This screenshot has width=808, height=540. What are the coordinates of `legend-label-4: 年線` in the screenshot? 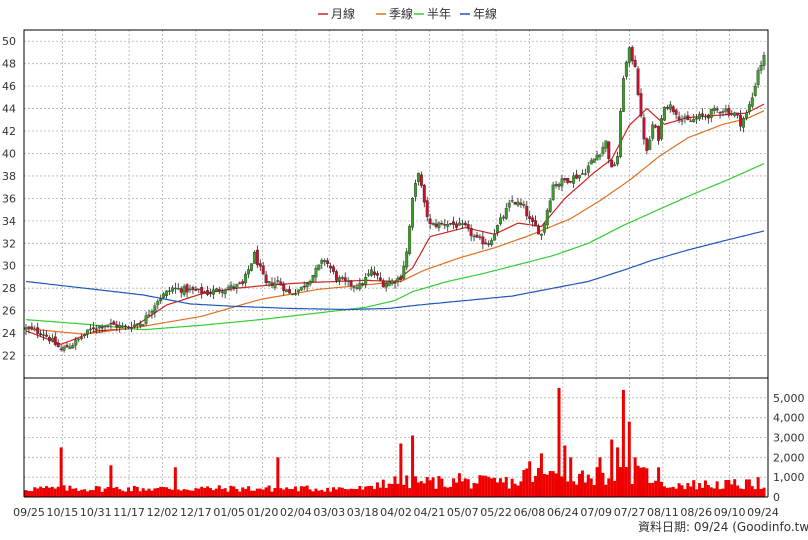 It's located at (485, 13).